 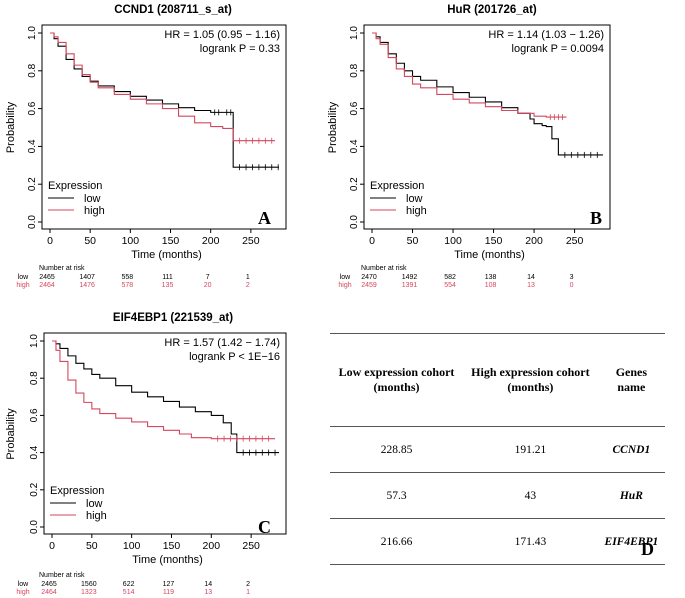 What do you see at coordinates (169, 584) in the screenshot?
I see `risk-value: 127` at bounding box center [169, 584].